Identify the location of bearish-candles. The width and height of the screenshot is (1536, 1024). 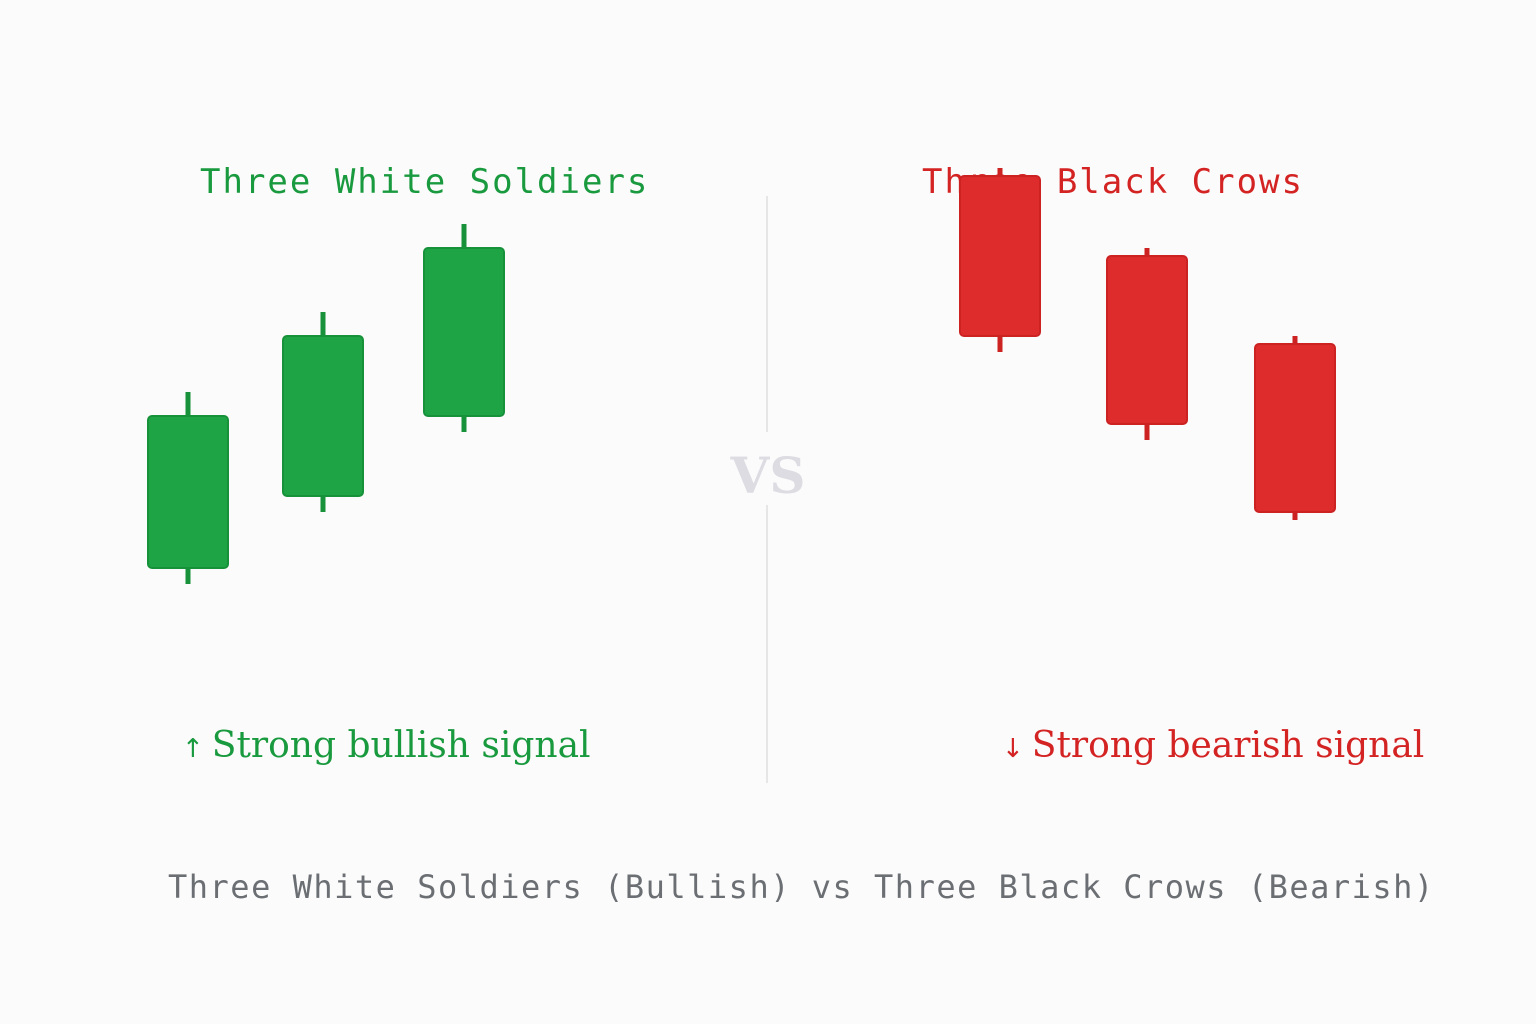
(1147, 344).